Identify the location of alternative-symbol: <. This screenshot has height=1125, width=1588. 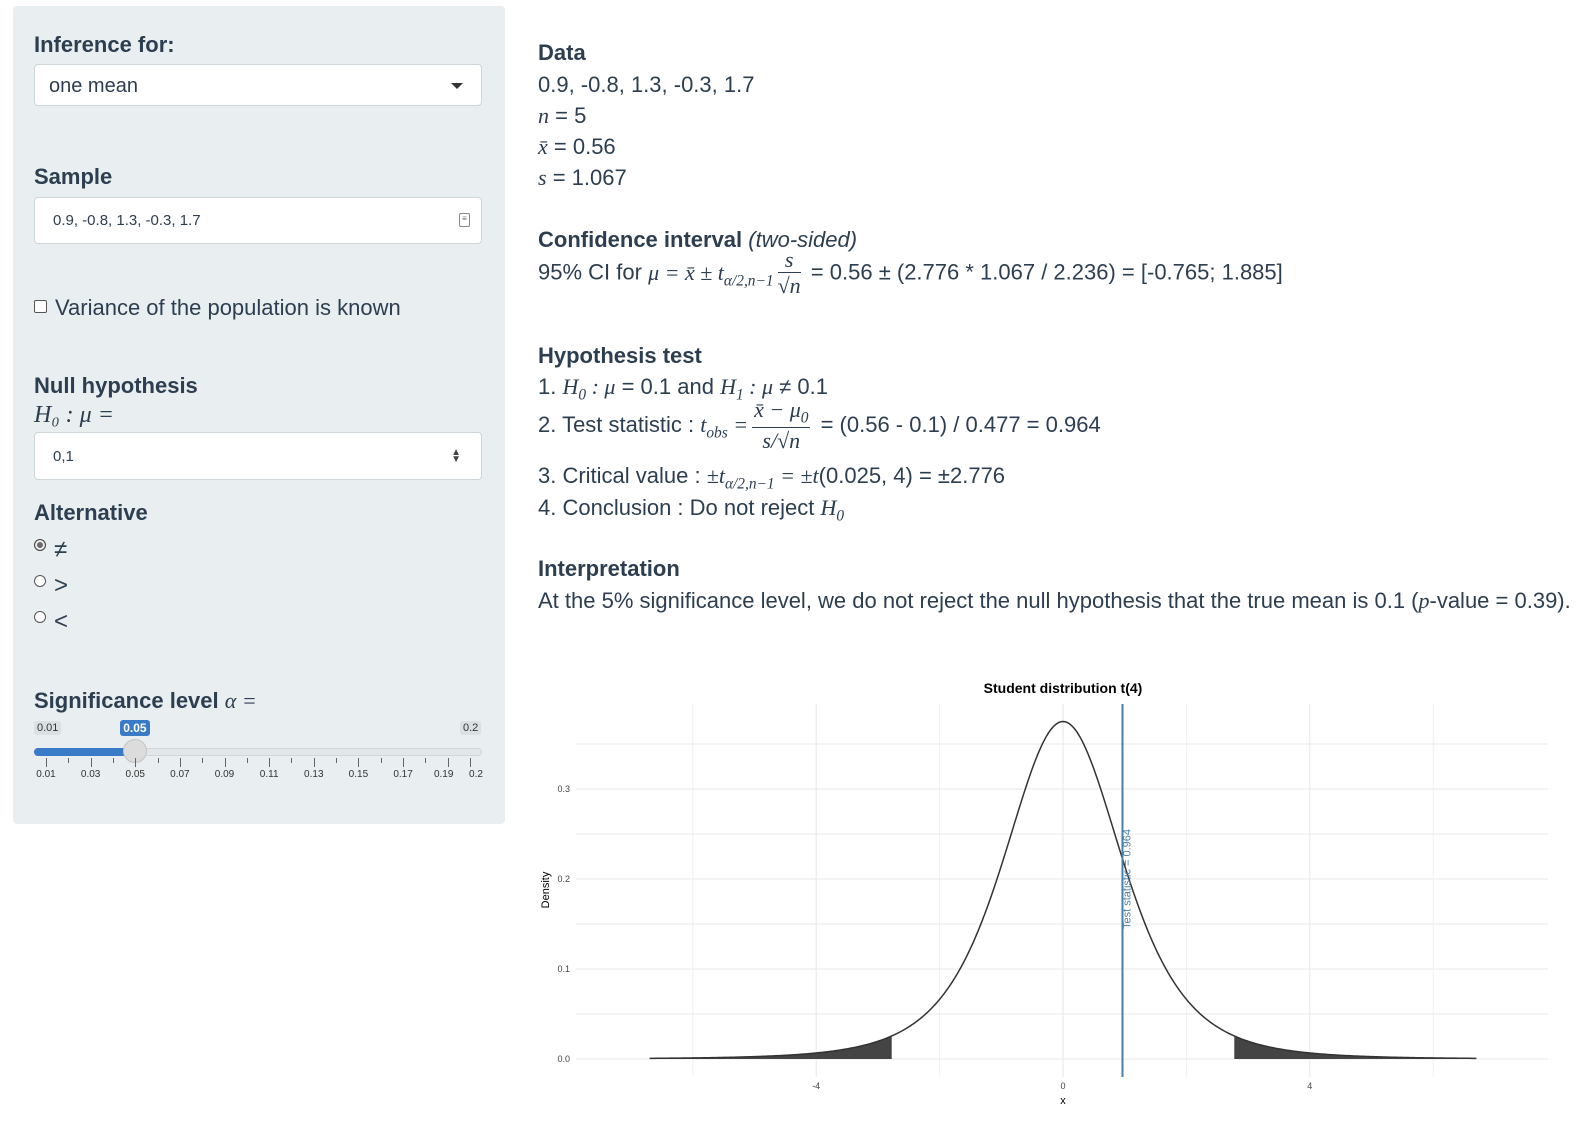
(61, 621).